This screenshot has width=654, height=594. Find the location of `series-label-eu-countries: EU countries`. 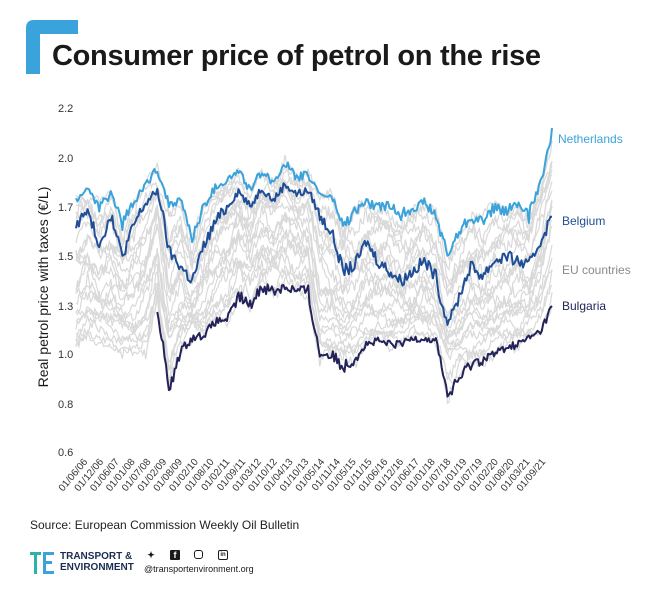

series-label-eu-countries: EU countries is located at coordinates (596, 270).